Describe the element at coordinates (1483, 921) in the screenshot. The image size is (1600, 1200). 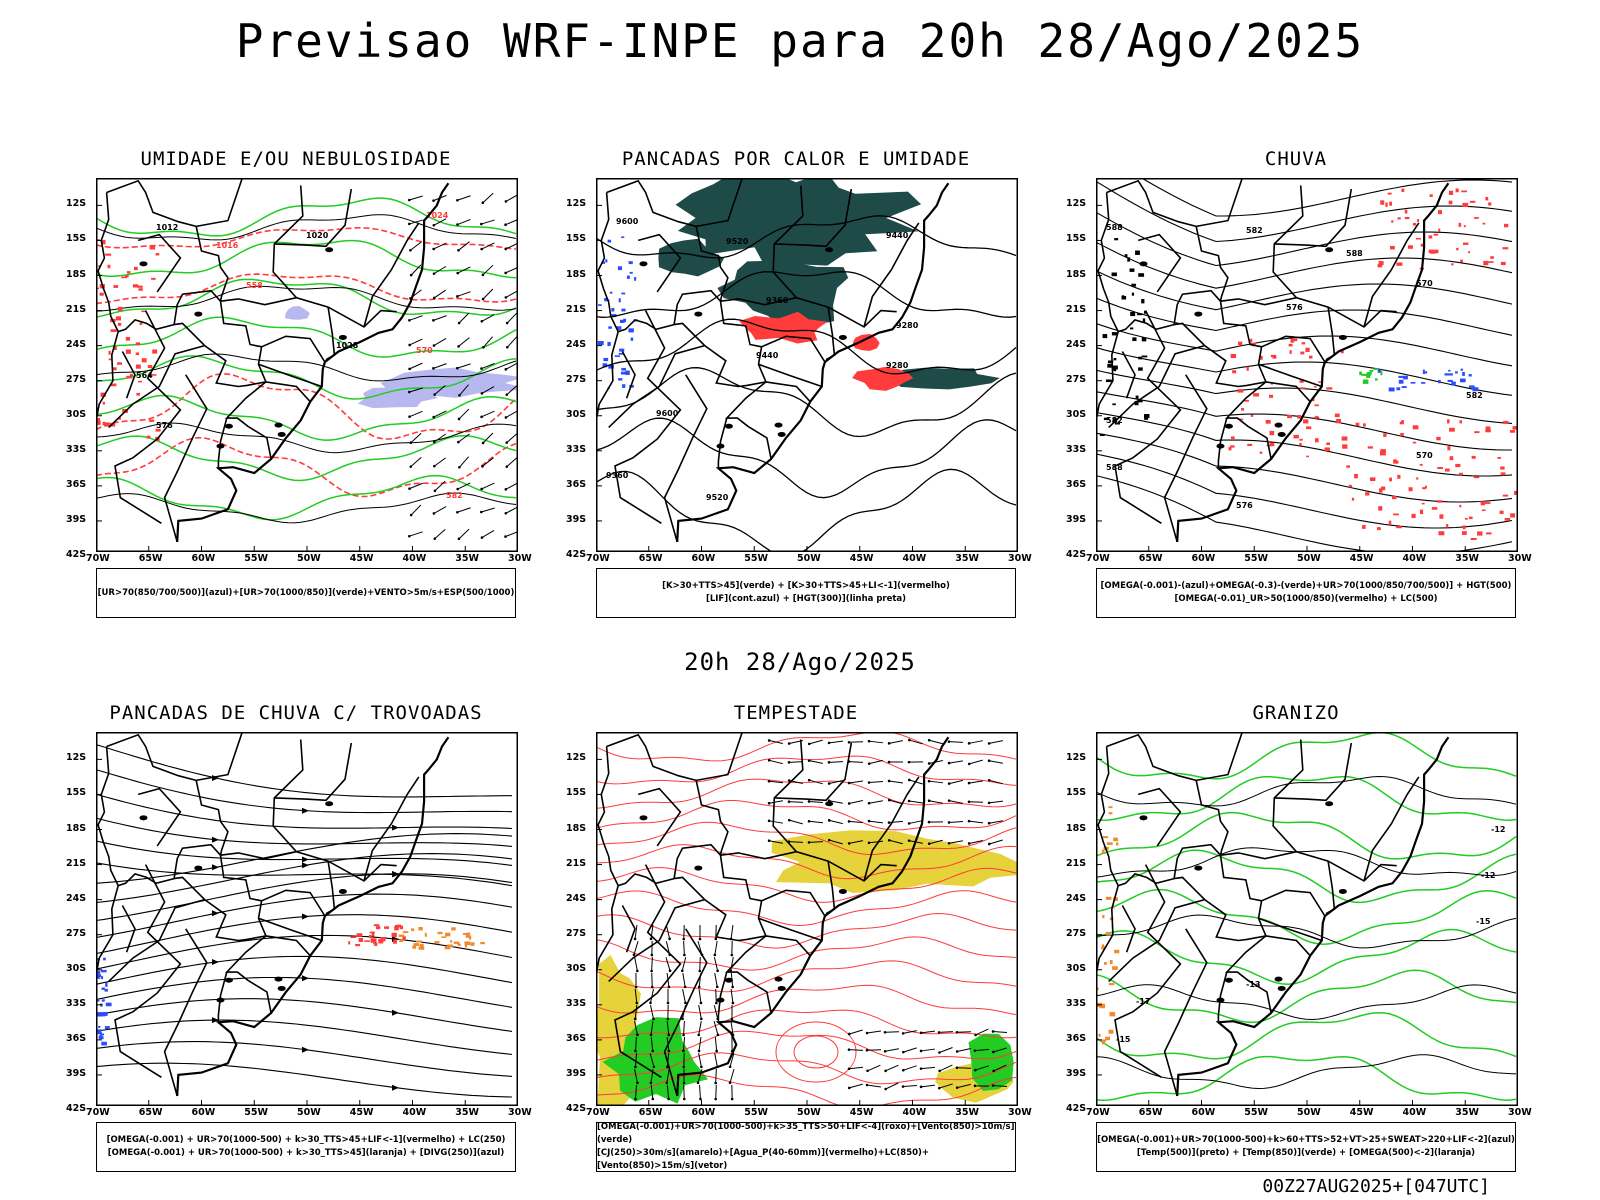
I see `contour-label: -15` at that location.